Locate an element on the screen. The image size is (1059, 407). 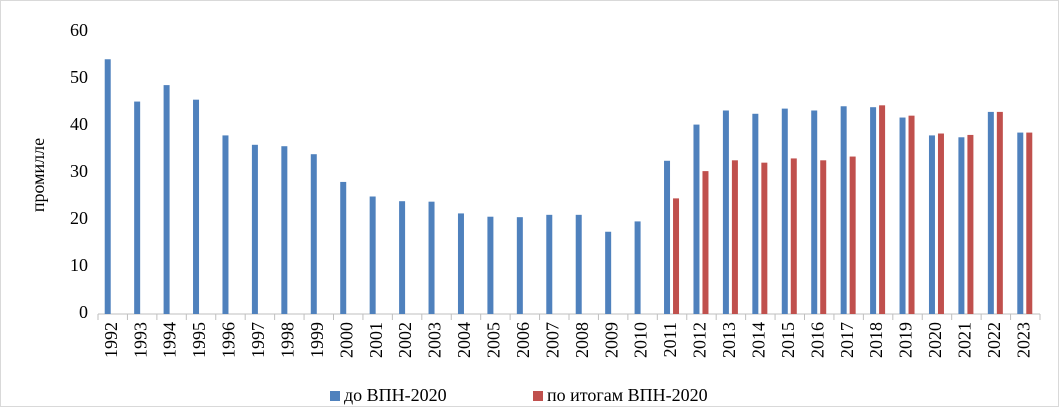
x-tick-label: 2015 is located at coordinates (788, 340).